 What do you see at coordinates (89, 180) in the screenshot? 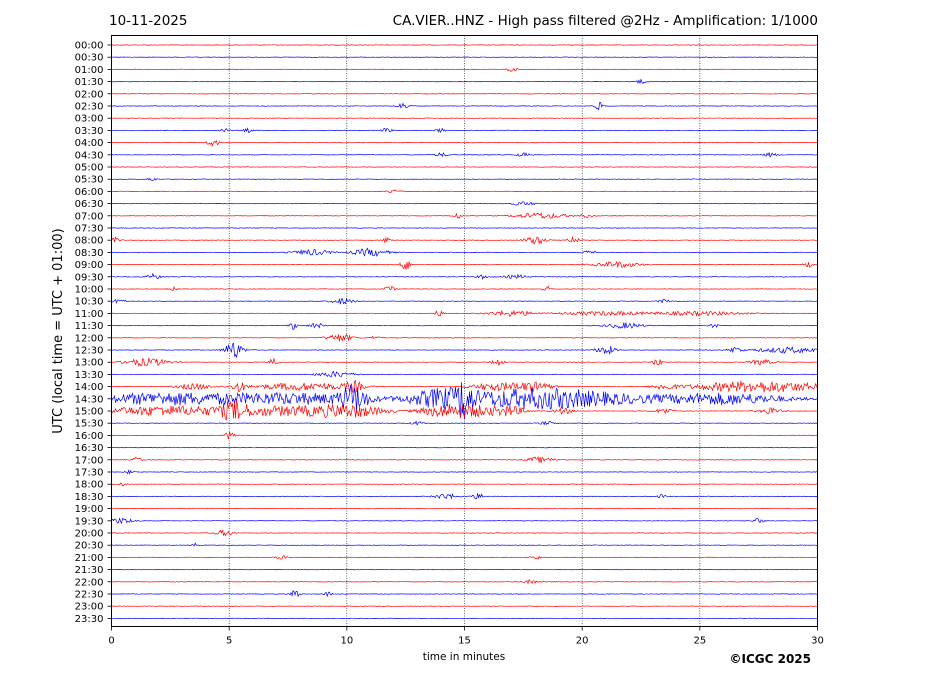
I see `y-tick-label: 05:30` at bounding box center [89, 180].